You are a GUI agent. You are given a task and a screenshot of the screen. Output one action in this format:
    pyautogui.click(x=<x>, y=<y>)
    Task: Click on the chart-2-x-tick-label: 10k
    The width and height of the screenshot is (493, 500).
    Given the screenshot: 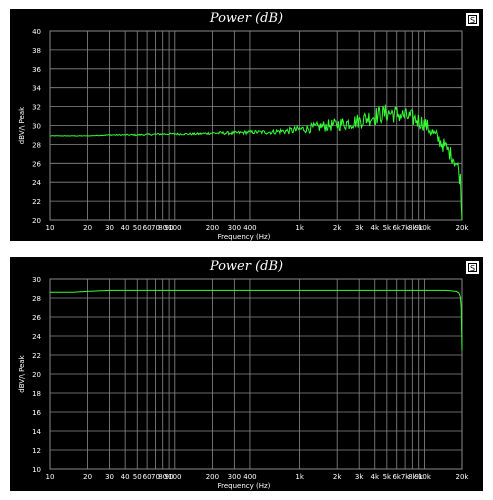 What is the action you would take?
    pyautogui.click(x=425, y=477)
    